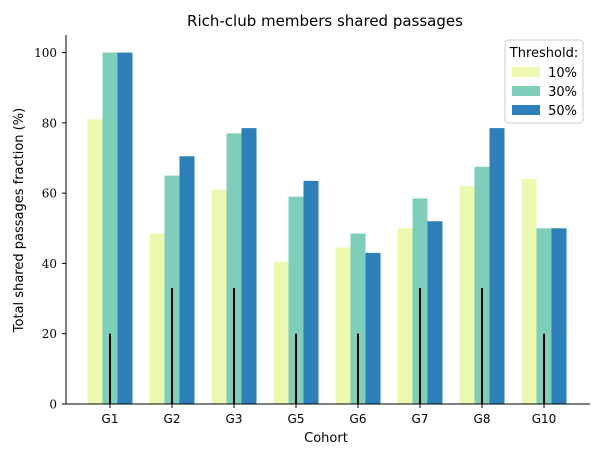  Describe the element at coordinates (49, 334) in the screenshot. I see `y-tick-label: 20` at that location.